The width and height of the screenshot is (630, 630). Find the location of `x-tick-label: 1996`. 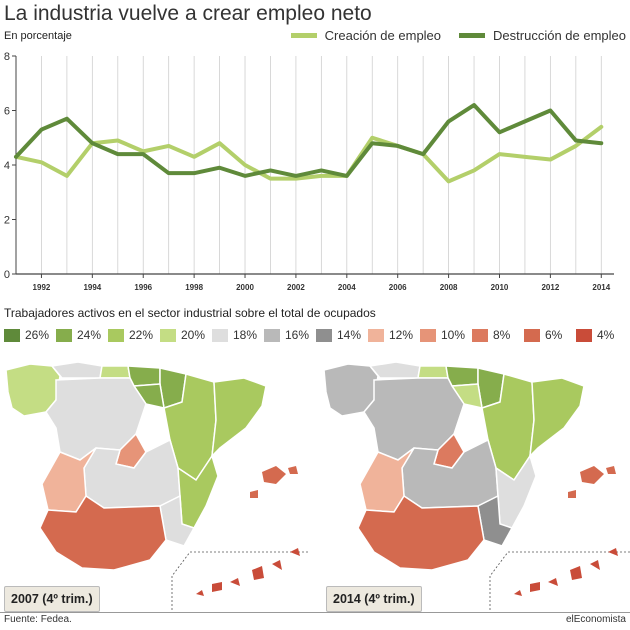

x-tick-label: 1996 is located at coordinates (143, 287).